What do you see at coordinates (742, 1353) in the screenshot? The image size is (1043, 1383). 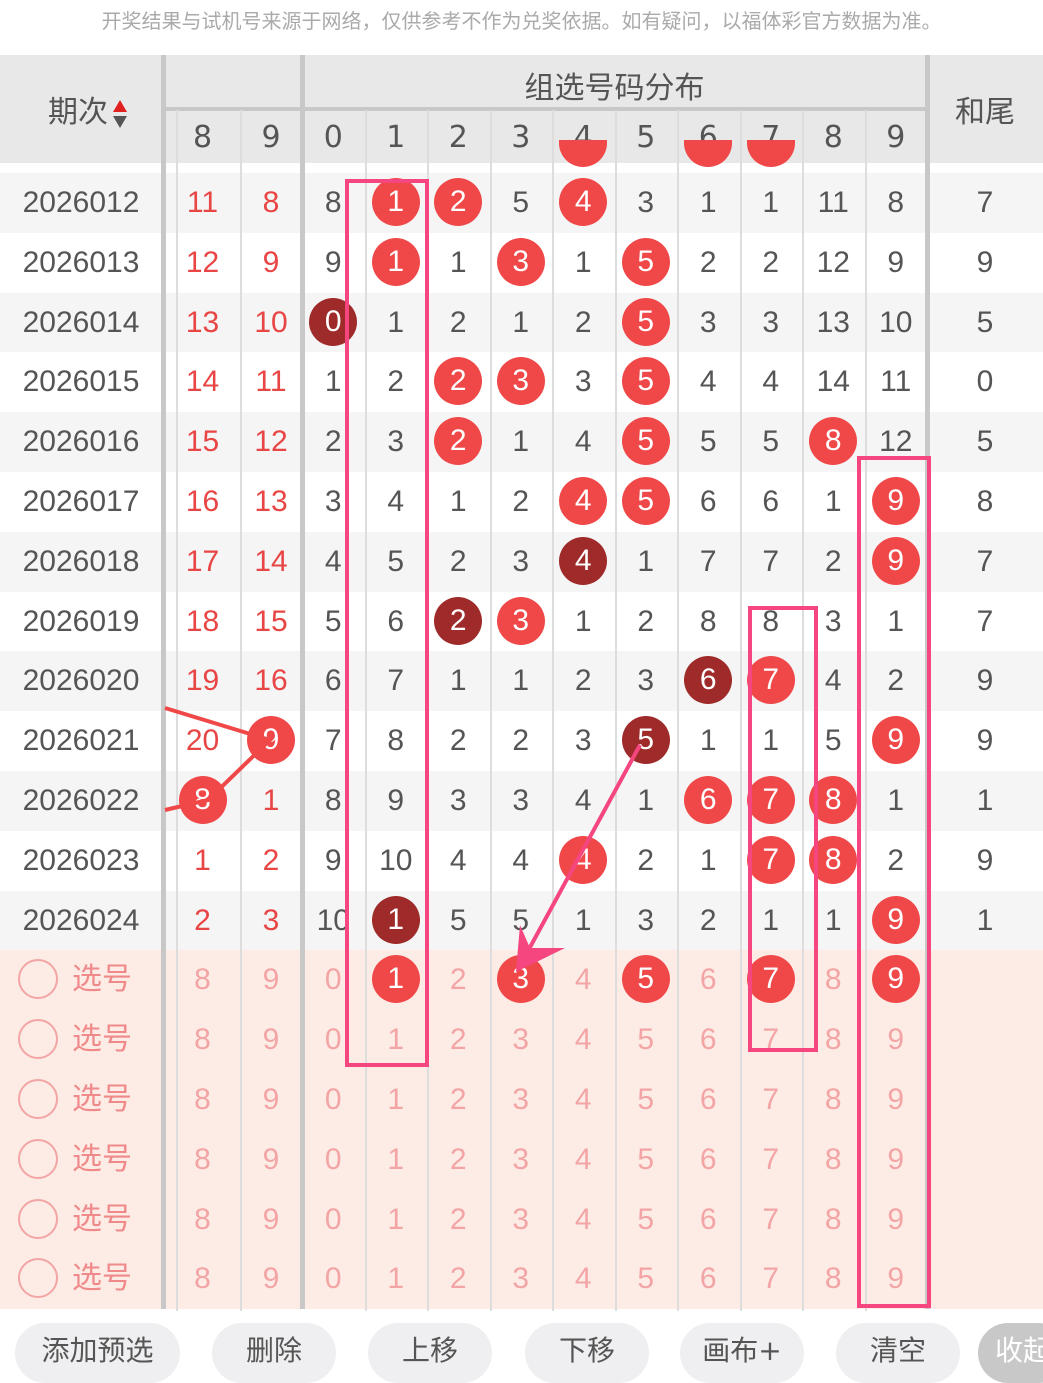 I see `action-button: 画布+` at bounding box center [742, 1353].